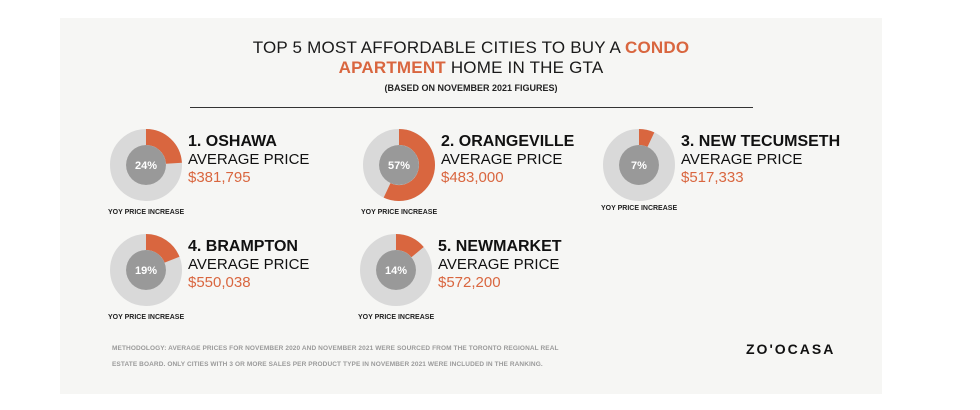 The height and width of the screenshot is (410, 980). I want to click on city-name: 1. OSHAWA, so click(232, 141).